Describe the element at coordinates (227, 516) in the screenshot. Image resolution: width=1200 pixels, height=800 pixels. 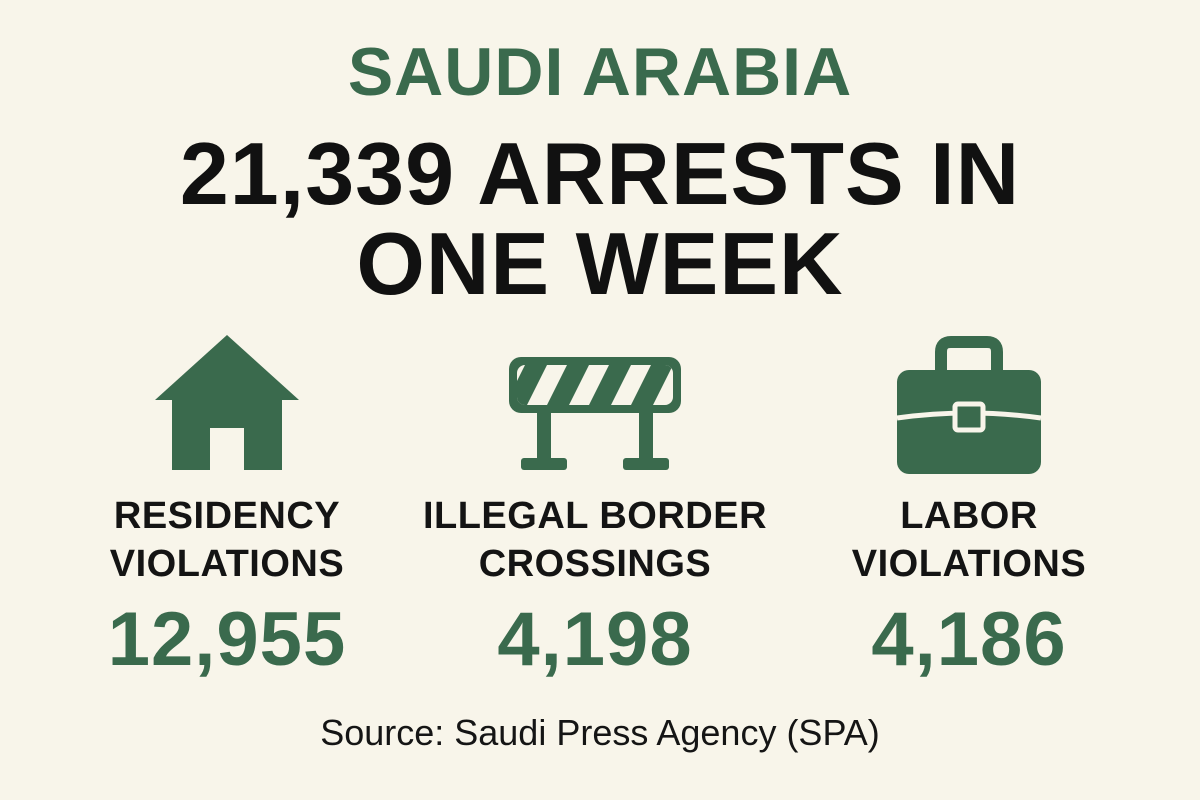
I see `stat-label-line-1: RESIDENCY` at that location.